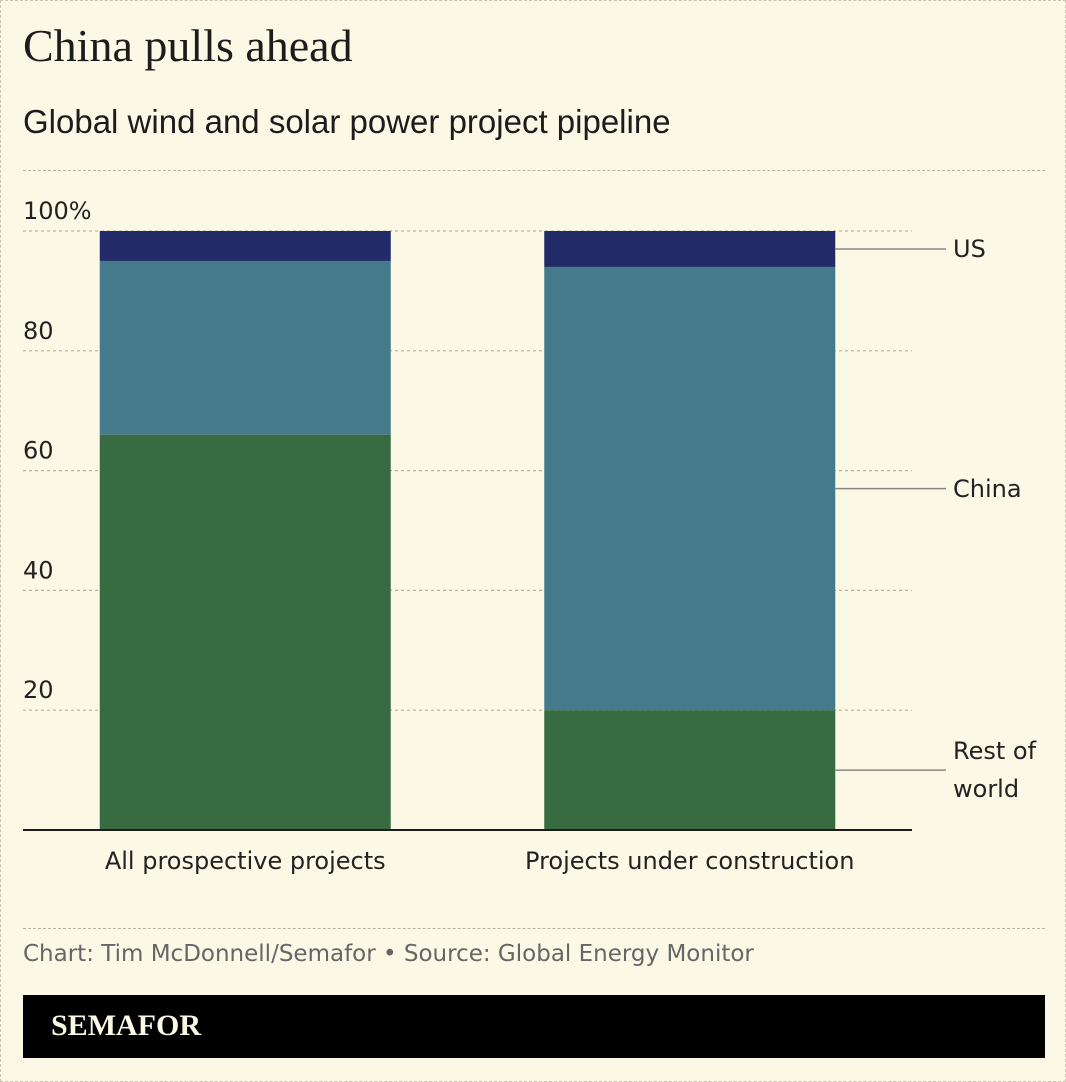 This screenshot has width=1066, height=1082. What do you see at coordinates (57, 211) in the screenshot?
I see `y-tick-label: 100%` at bounding box center [57, 211].